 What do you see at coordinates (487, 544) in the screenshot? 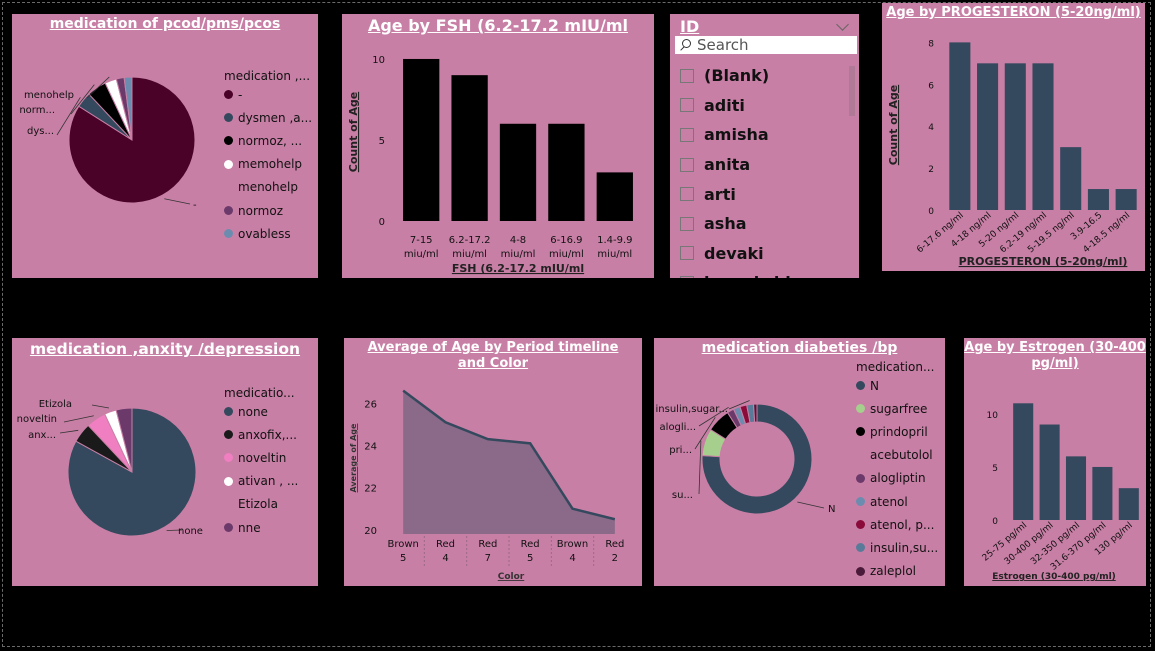
I see `x-tick-label: Red` at bounding box center [487, 544].